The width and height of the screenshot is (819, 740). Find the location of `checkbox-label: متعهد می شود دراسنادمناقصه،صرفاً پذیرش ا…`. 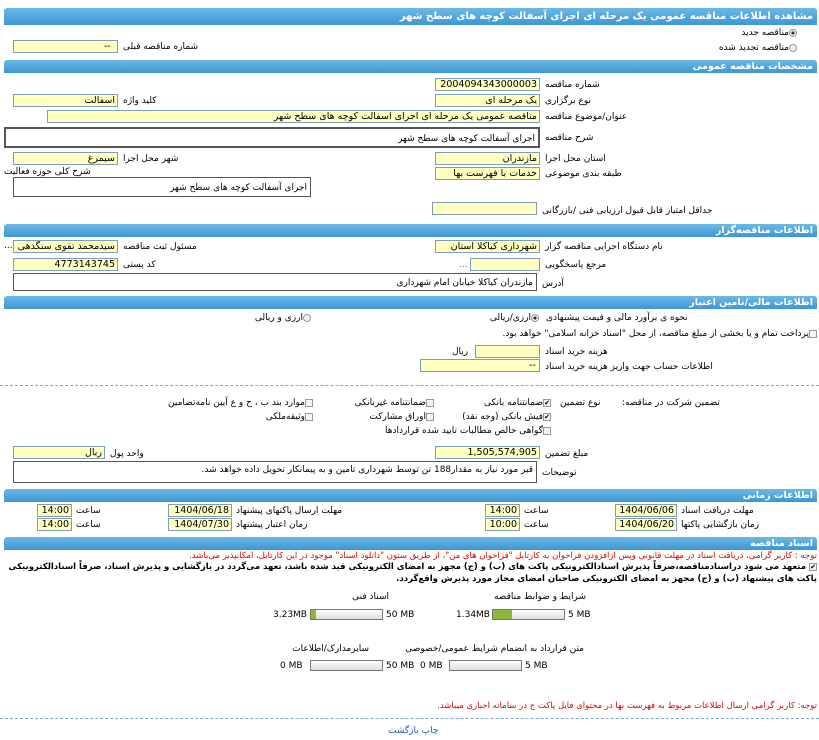

checkbox-label: متعهد می شود دراسنادمناقصه،صرفاً پذیرش ا… is located at coordinates (413, 573).